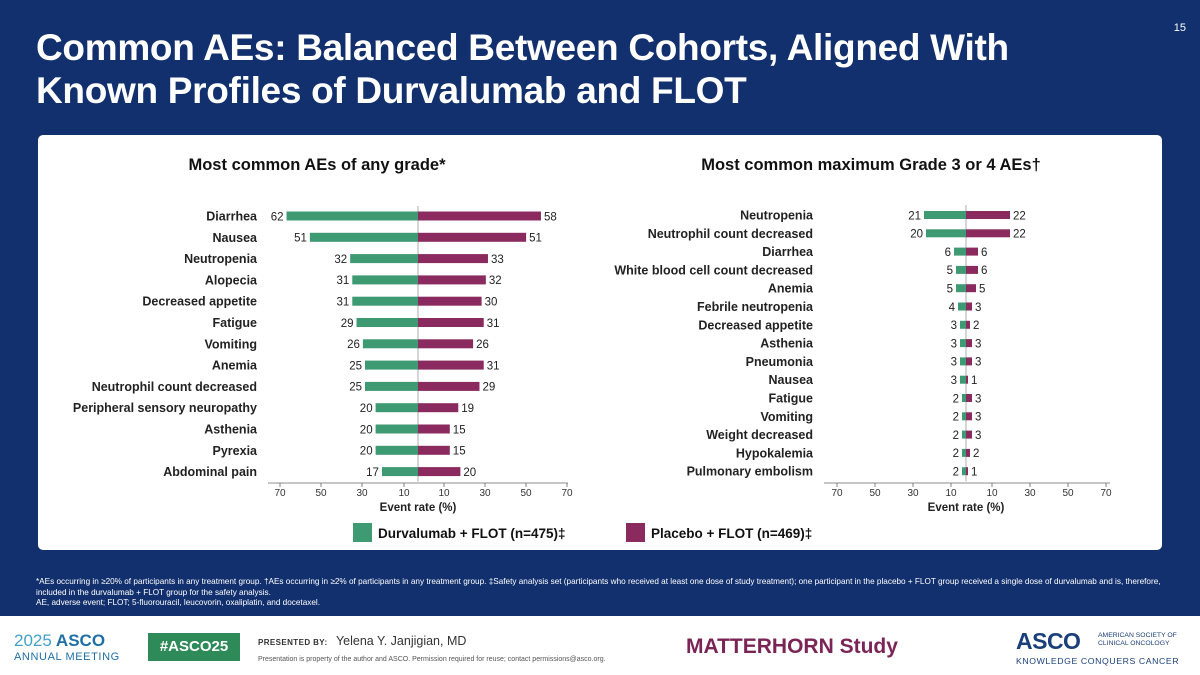 Image resolution: width=1200 pixels, height=675 pixels. What do you see at coordinates (165, 408) in the screenshot?
I see `any-grade-category-label: Peripheral sensory neuropathy` at bounding box center [165, 408].